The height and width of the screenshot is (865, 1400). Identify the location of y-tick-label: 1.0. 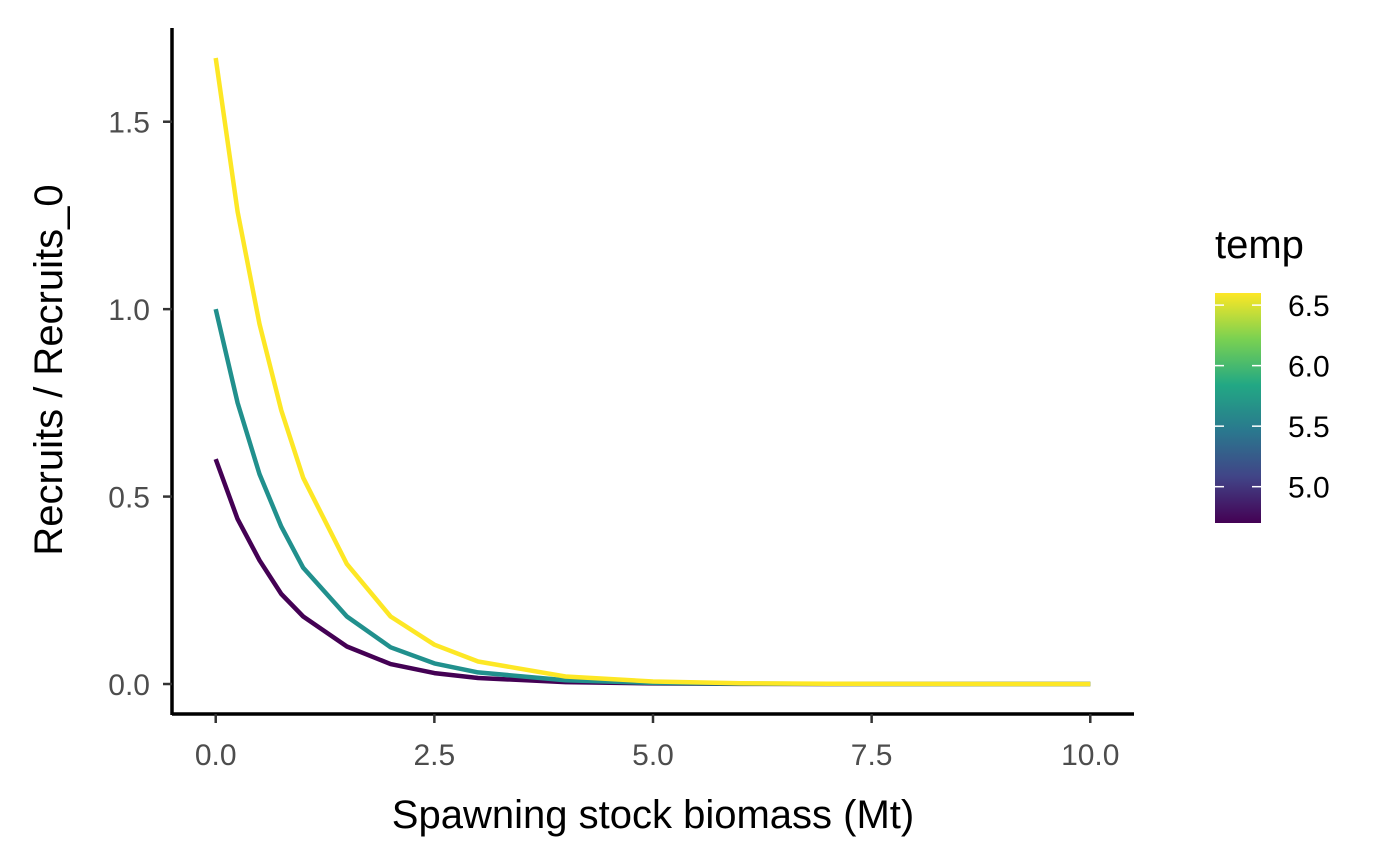
(129, 310).